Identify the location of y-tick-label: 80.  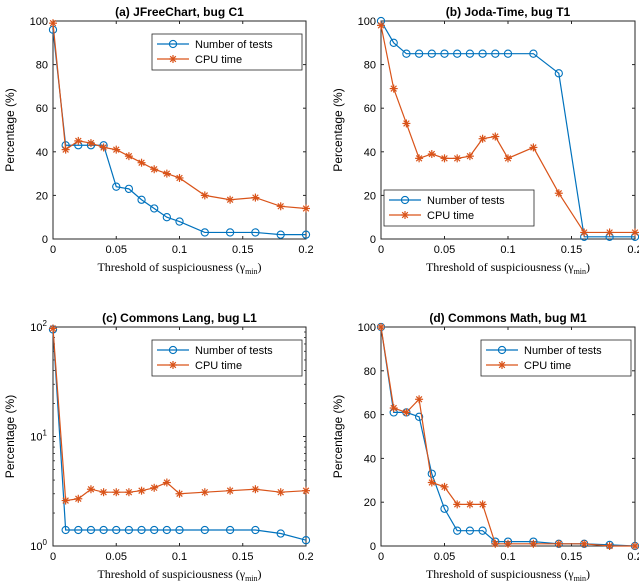
(42, 66).